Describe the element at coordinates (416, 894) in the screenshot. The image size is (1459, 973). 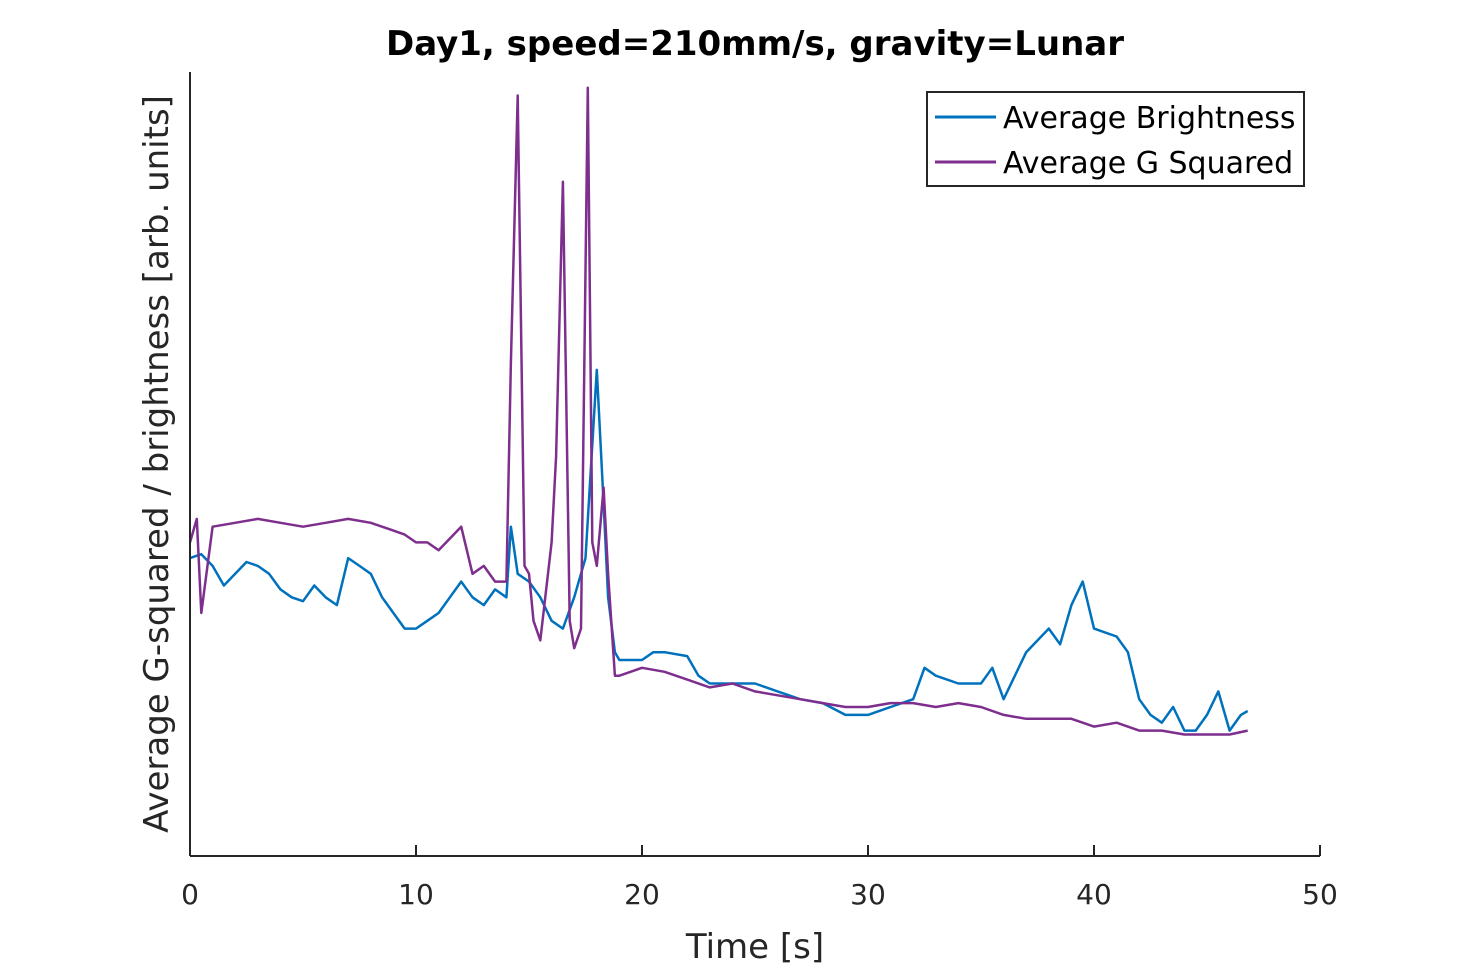
I see `x-tick-label: 10` at that location.